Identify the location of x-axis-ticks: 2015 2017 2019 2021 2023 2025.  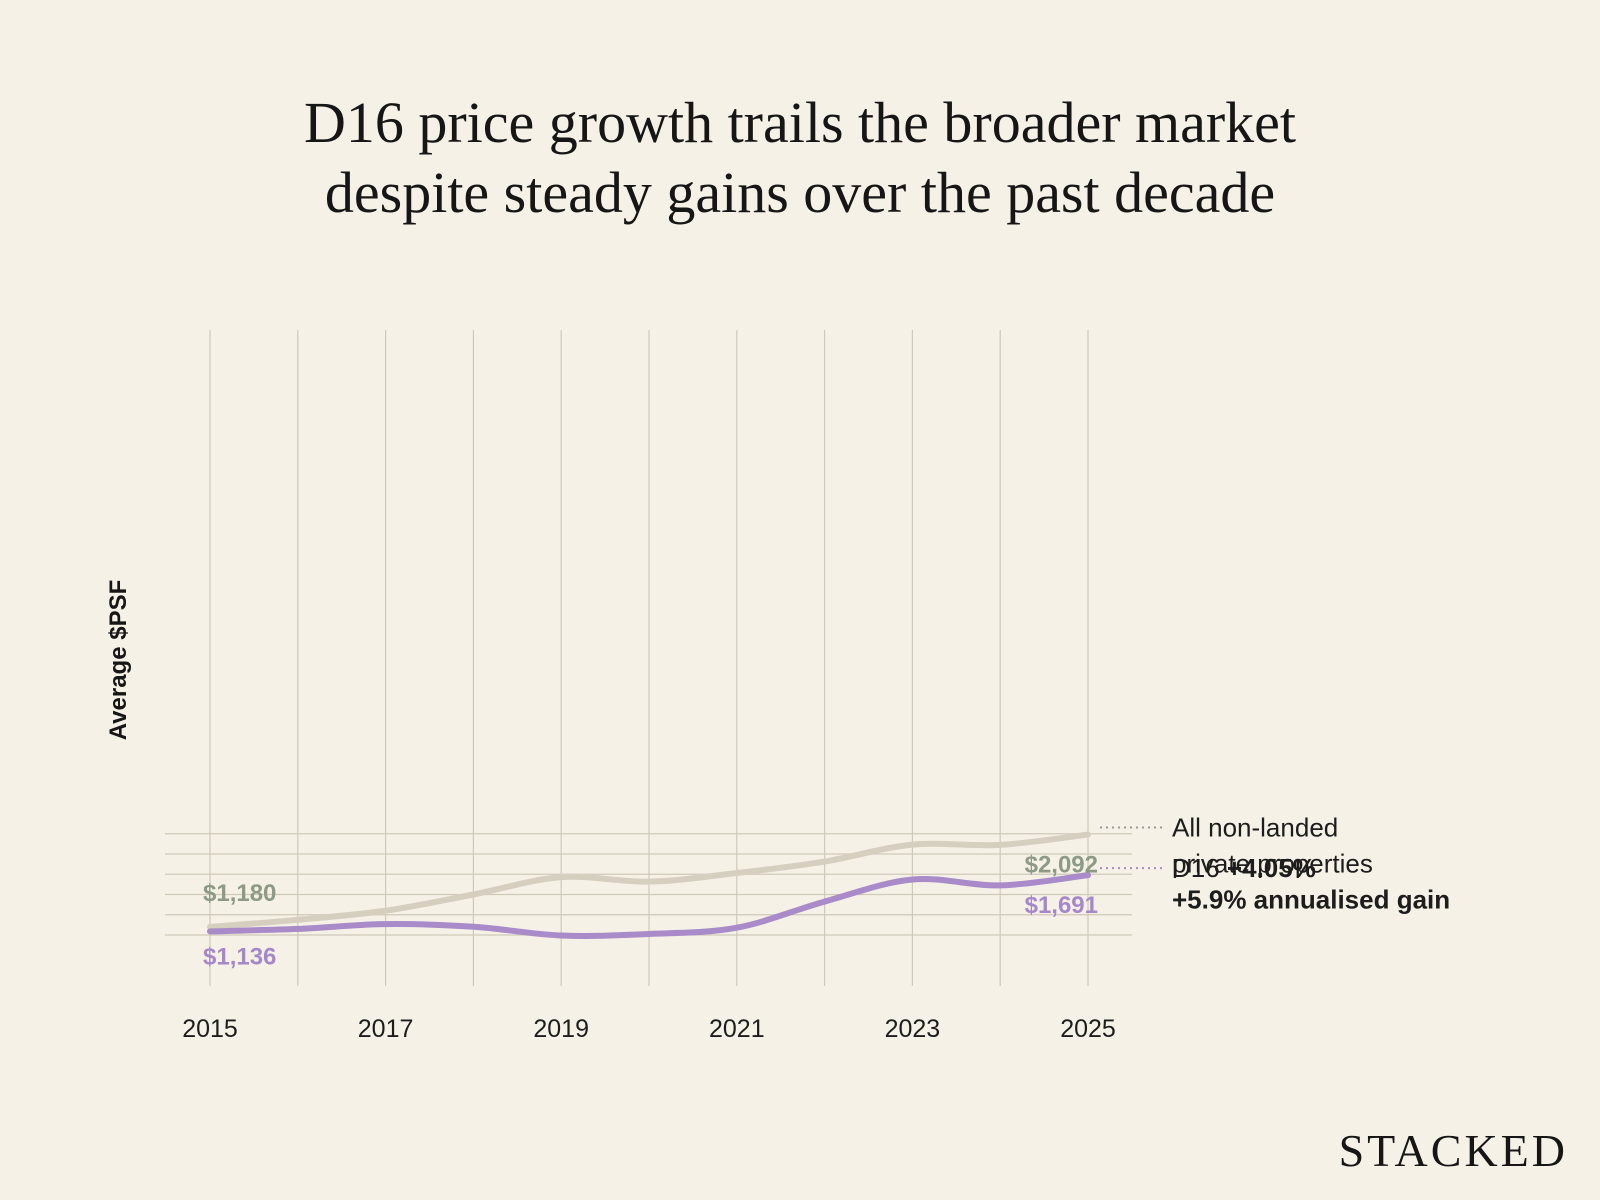
(649, 1029).